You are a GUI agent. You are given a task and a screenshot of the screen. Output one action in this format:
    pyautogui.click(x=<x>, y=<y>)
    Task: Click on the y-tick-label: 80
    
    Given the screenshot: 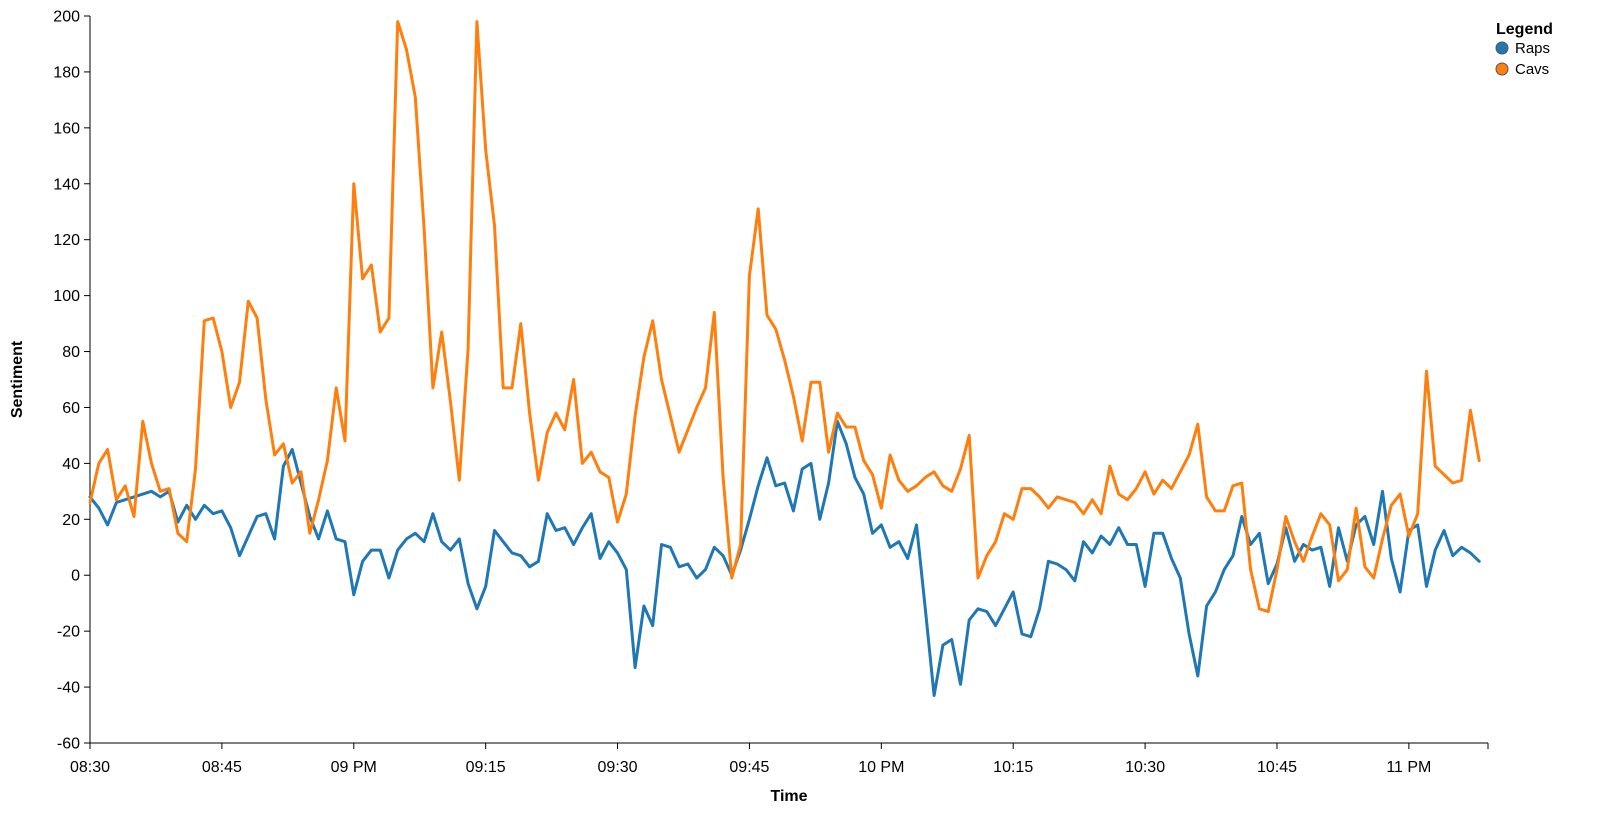 What is the action you would take?
    pyautogui.click(x=71, y=352)
    